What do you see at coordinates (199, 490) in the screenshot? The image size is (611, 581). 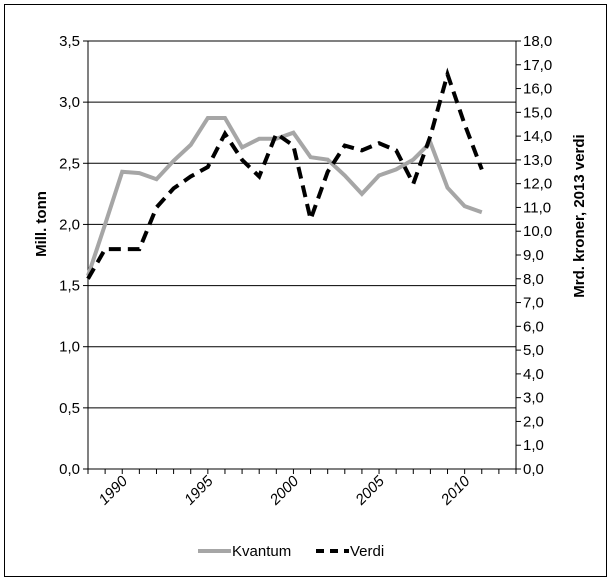 I see `x-tick-label: 1995` at bounding box center [199, 490].